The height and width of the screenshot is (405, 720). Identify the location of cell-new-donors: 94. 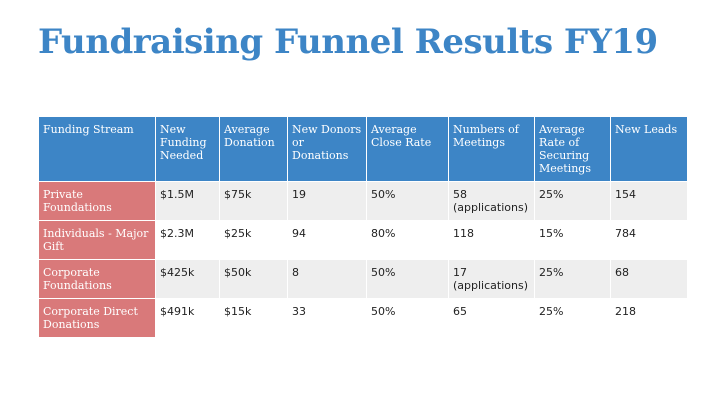
(327, 240).